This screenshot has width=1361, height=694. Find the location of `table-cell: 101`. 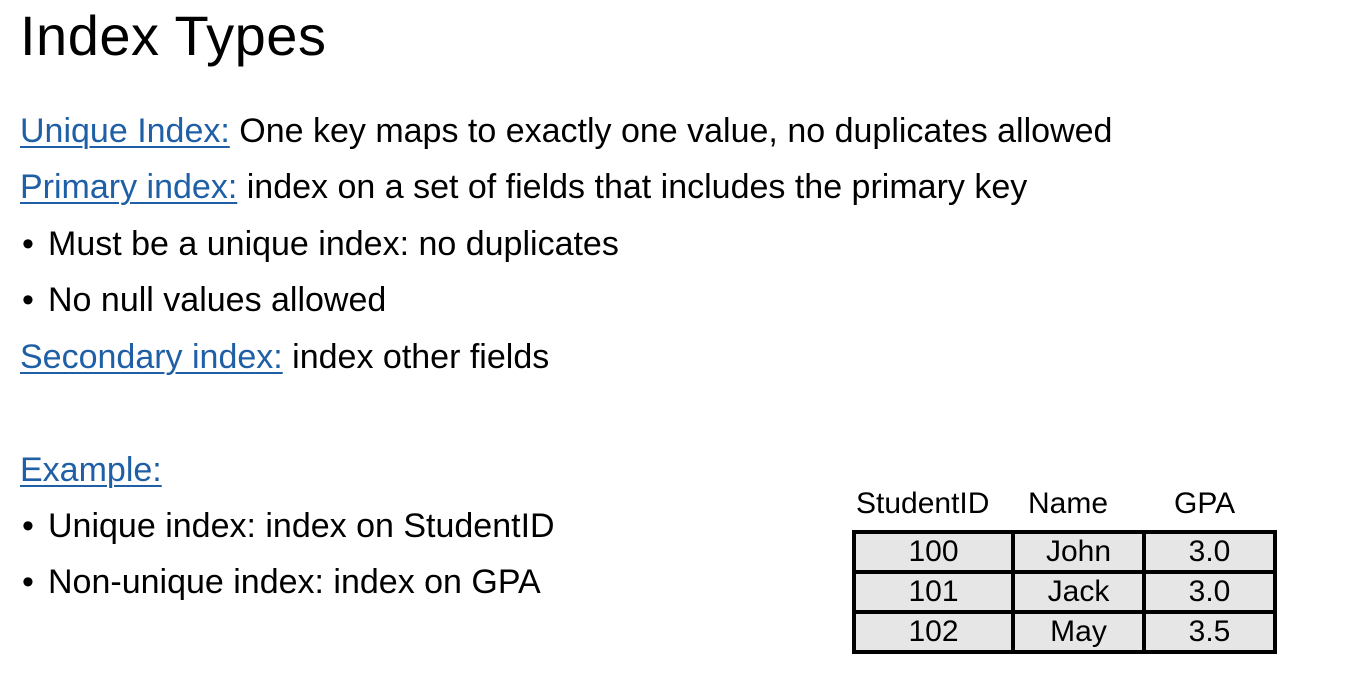

table-cell: 101 is located at coordinates (933, 592).